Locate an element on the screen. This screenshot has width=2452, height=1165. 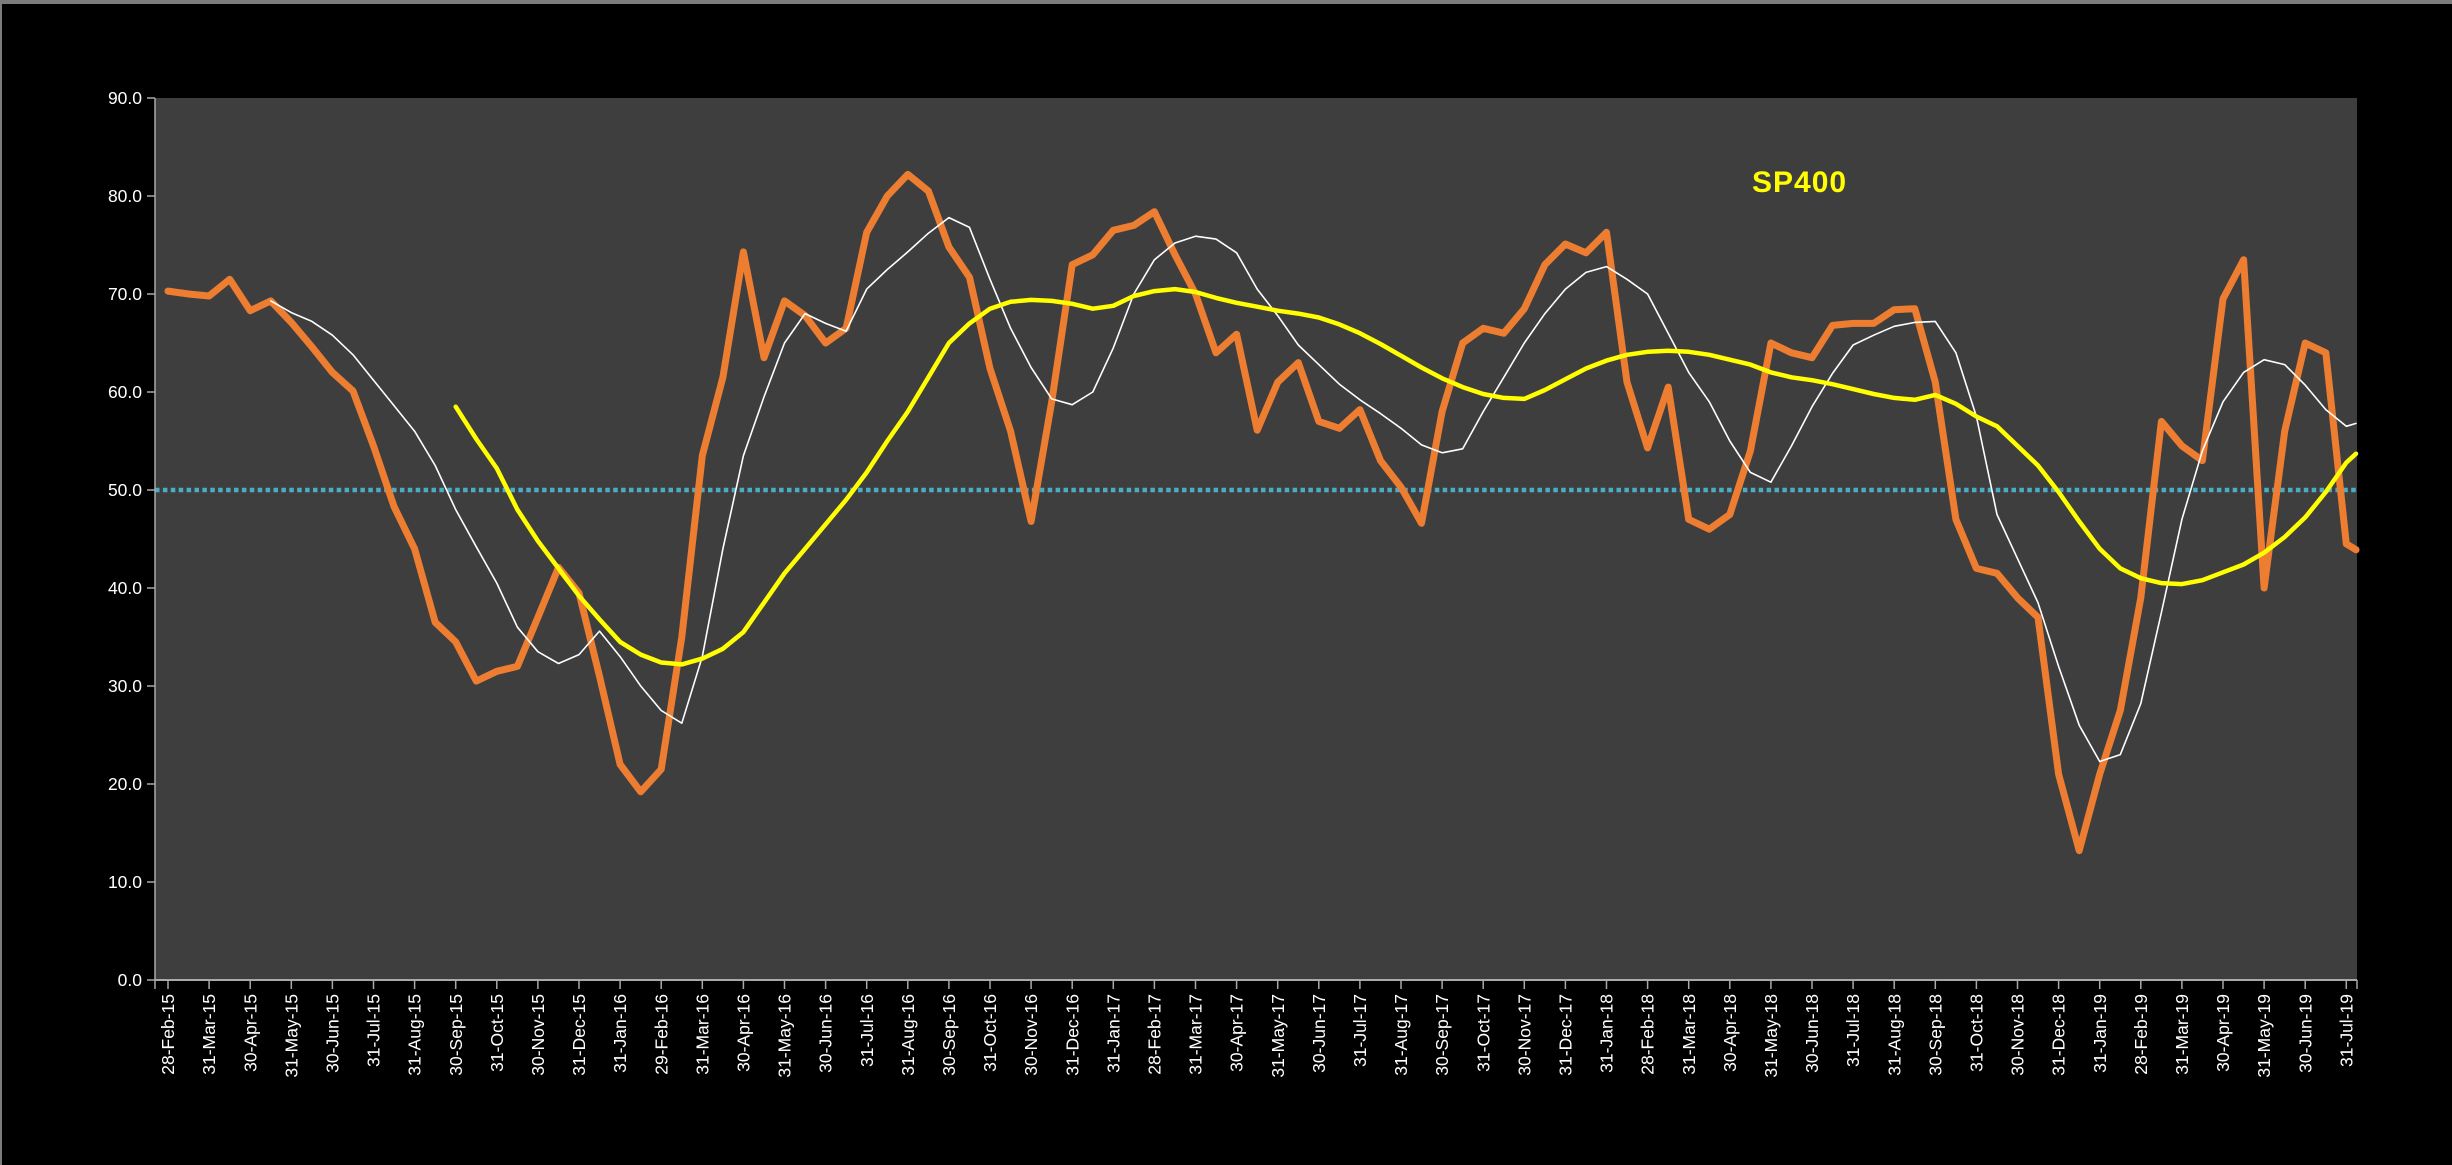
x-axis-label: 30-Sep-15 is located at coordinates (456, 1035).